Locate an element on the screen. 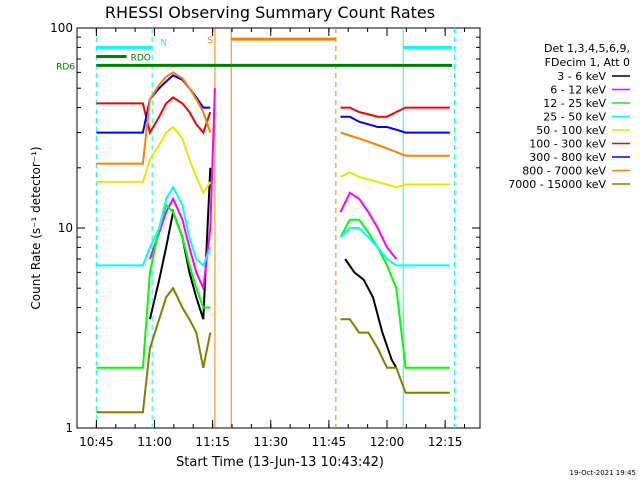 This screenshot has width=640, height=480. x-tick-label: 11:00 is located at coordinates (154, 442).